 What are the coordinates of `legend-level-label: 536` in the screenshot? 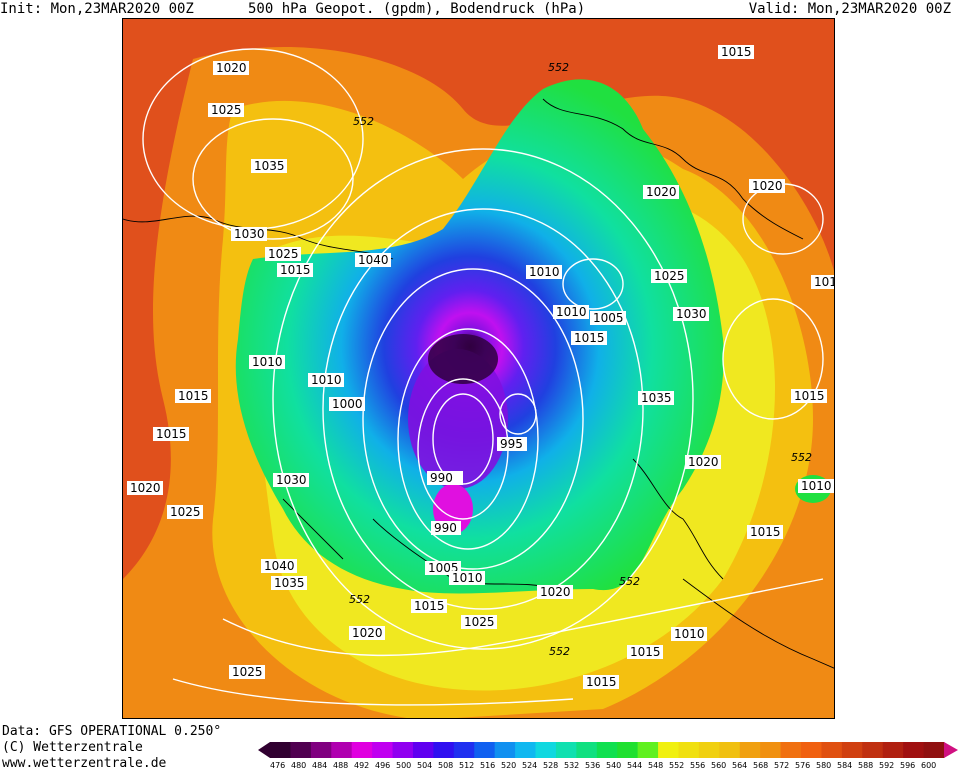 It's located at (592, 765).